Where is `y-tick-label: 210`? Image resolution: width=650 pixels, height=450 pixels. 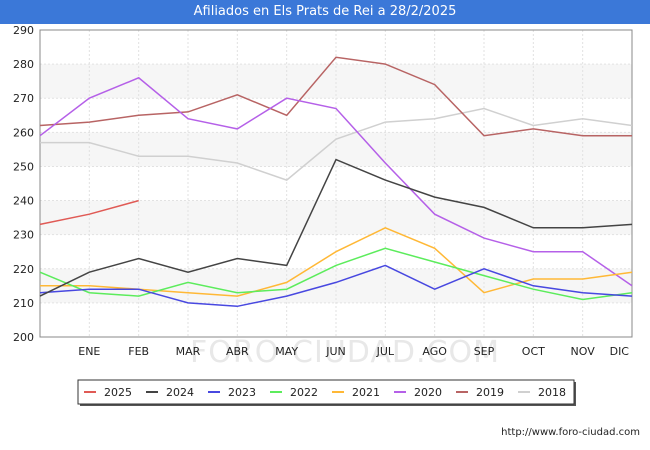 y-tick-label: 210 is located at coordinates (23, 303).